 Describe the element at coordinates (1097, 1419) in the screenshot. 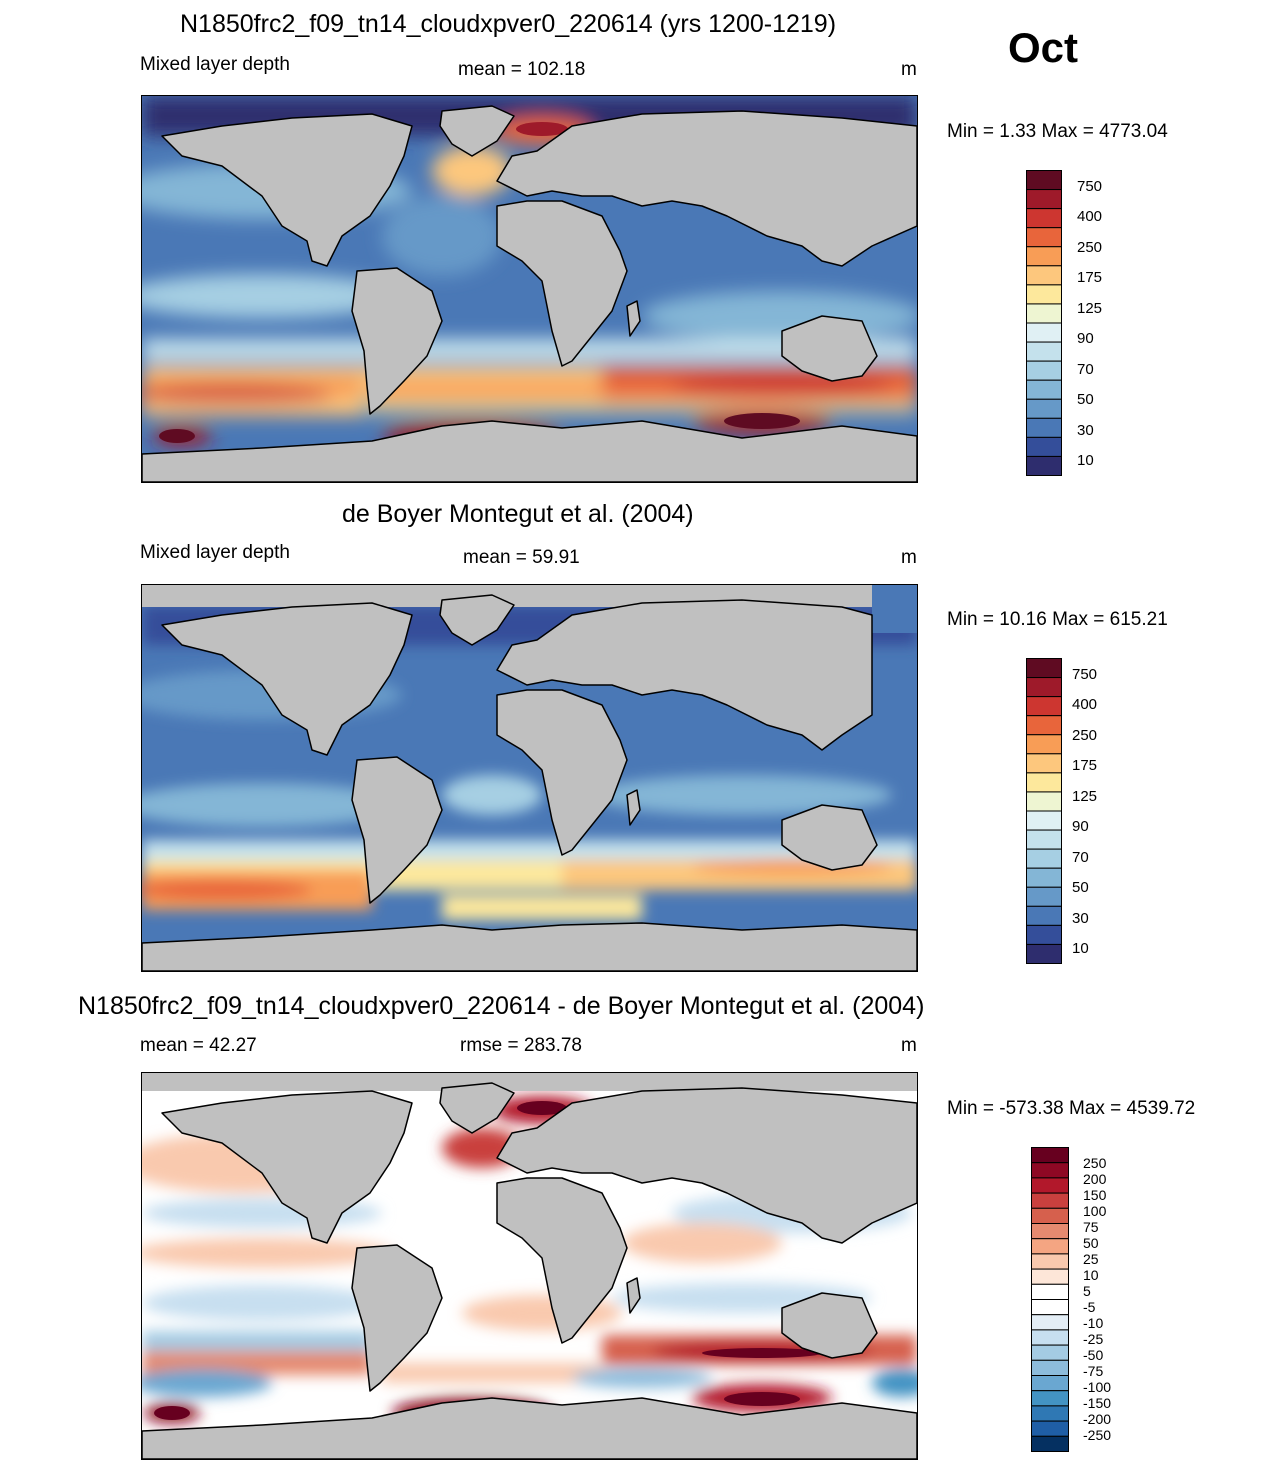

I see `panel3-colorbar-label: -200` at that location.